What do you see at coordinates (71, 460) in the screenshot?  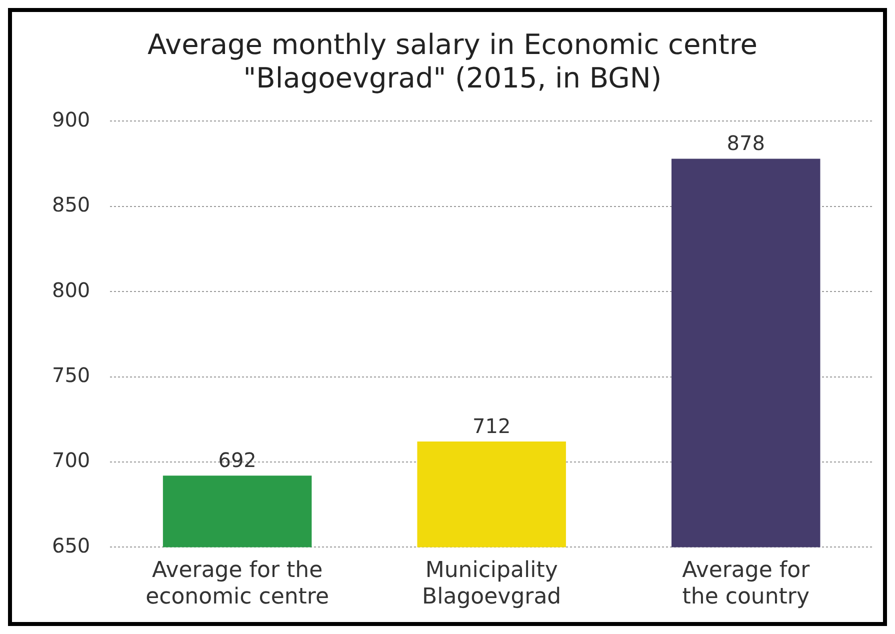 I see `y-tick-label: 700` at bounding box center [71, 460].